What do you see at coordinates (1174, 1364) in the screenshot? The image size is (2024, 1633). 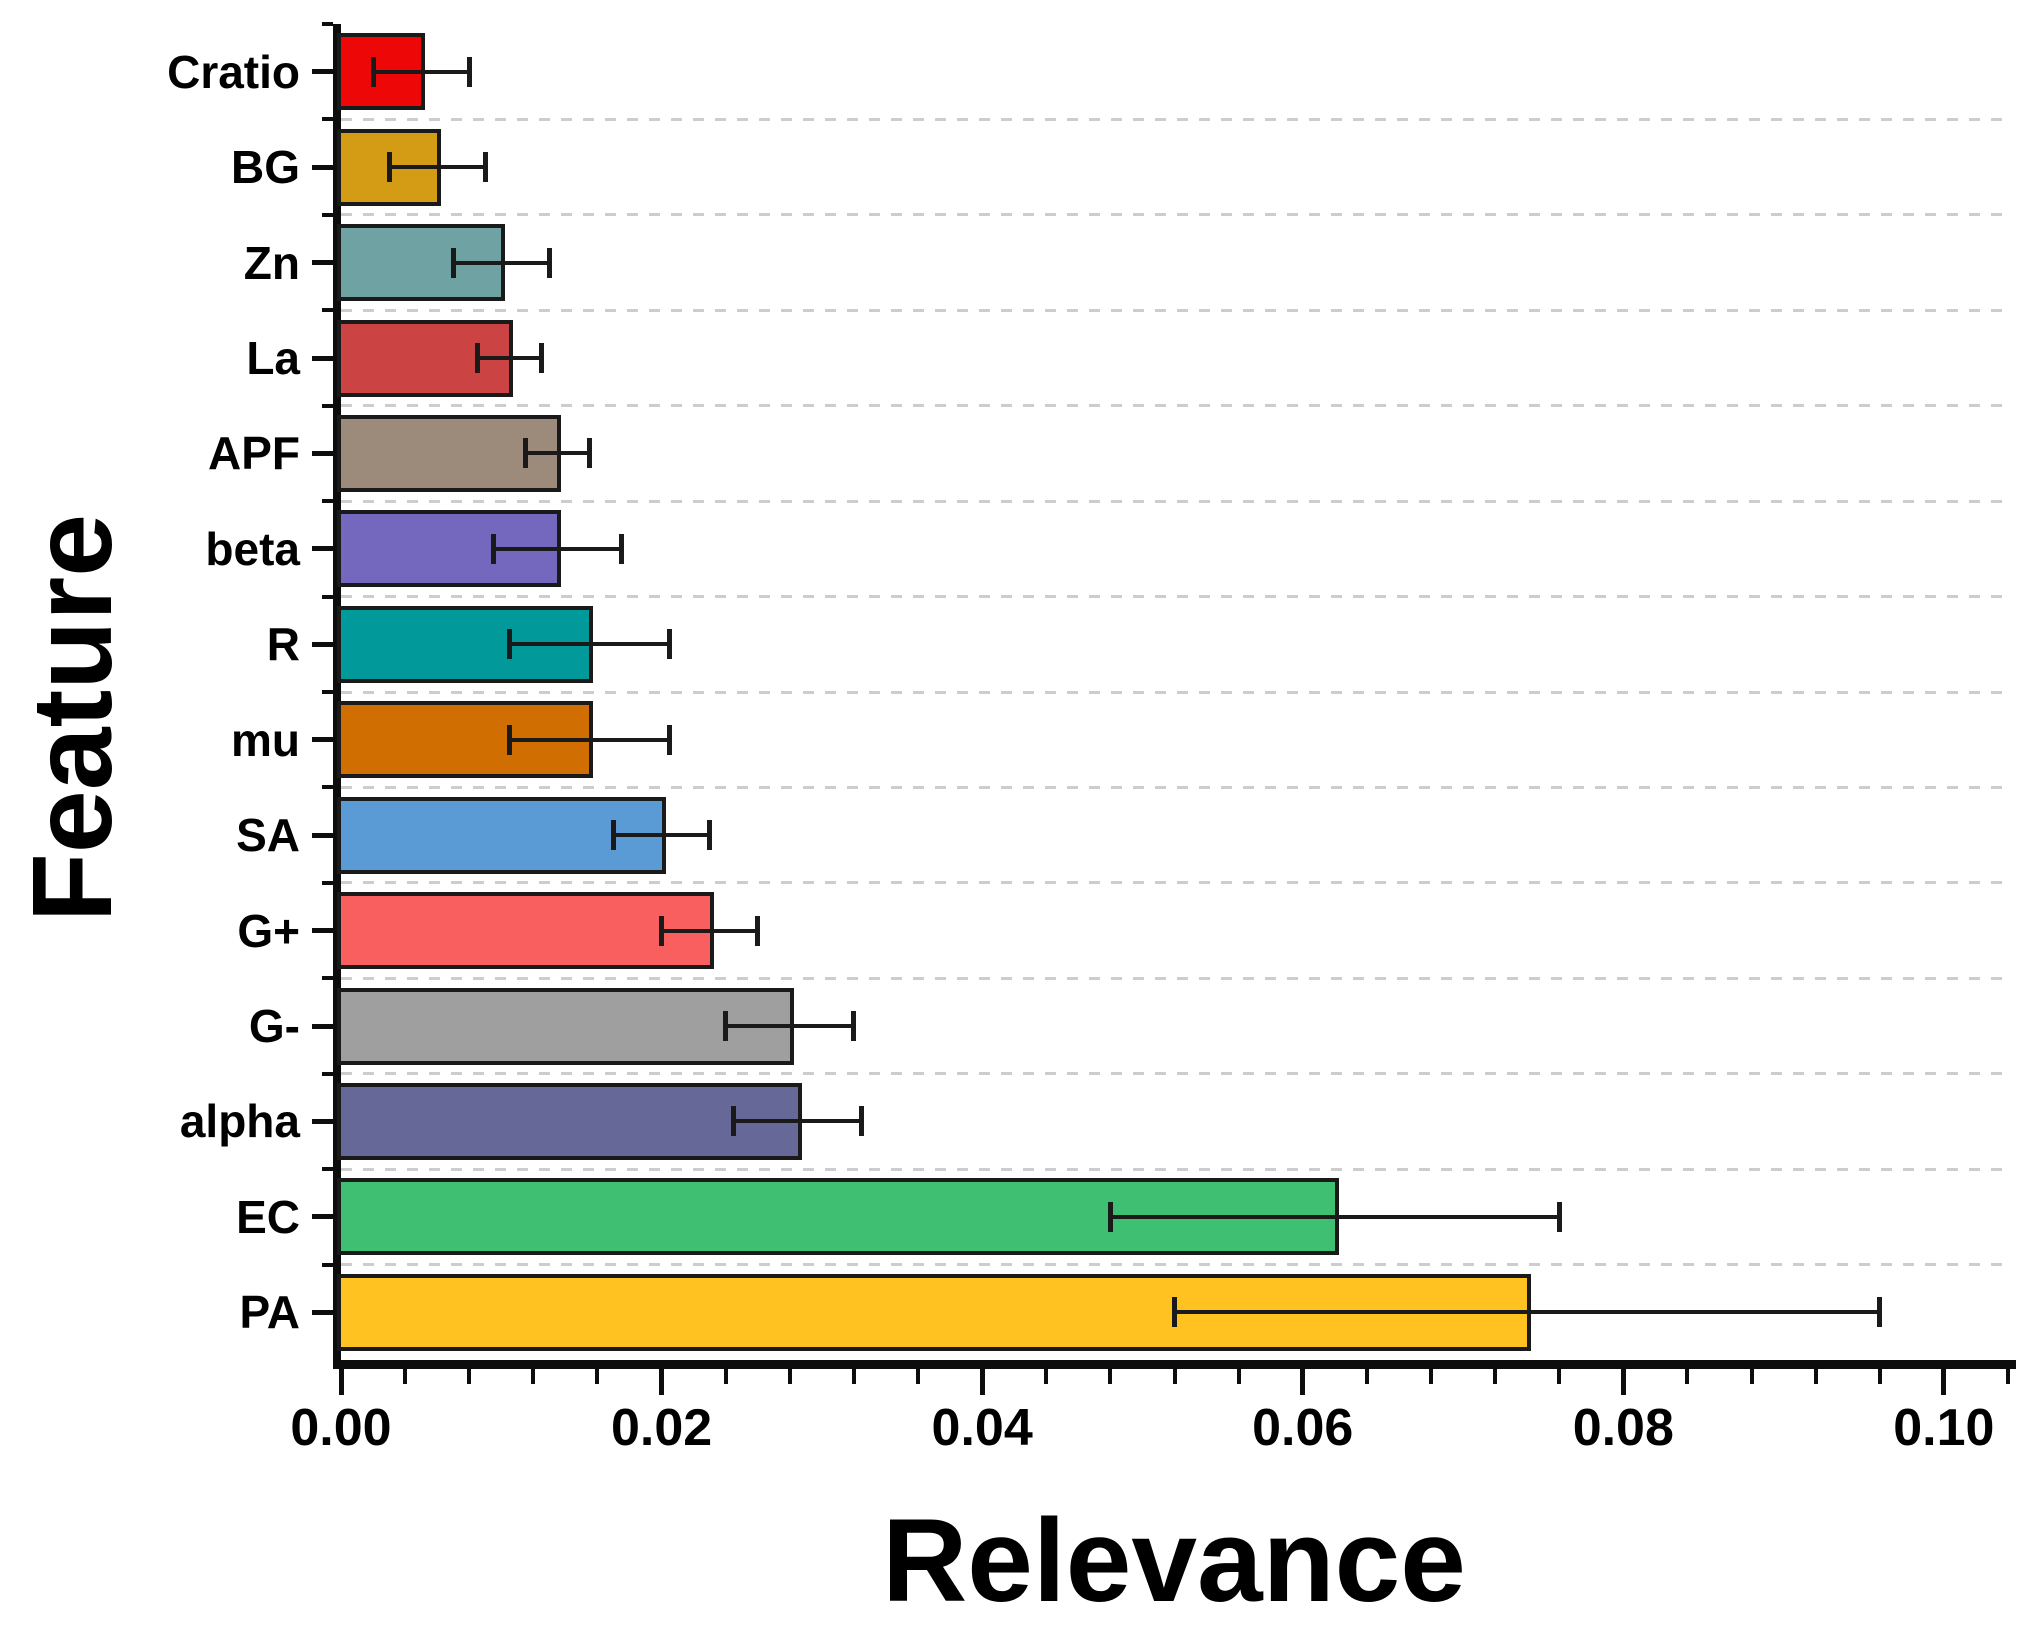 I see `x-axis-line` at bounding box center [1174, 1364].